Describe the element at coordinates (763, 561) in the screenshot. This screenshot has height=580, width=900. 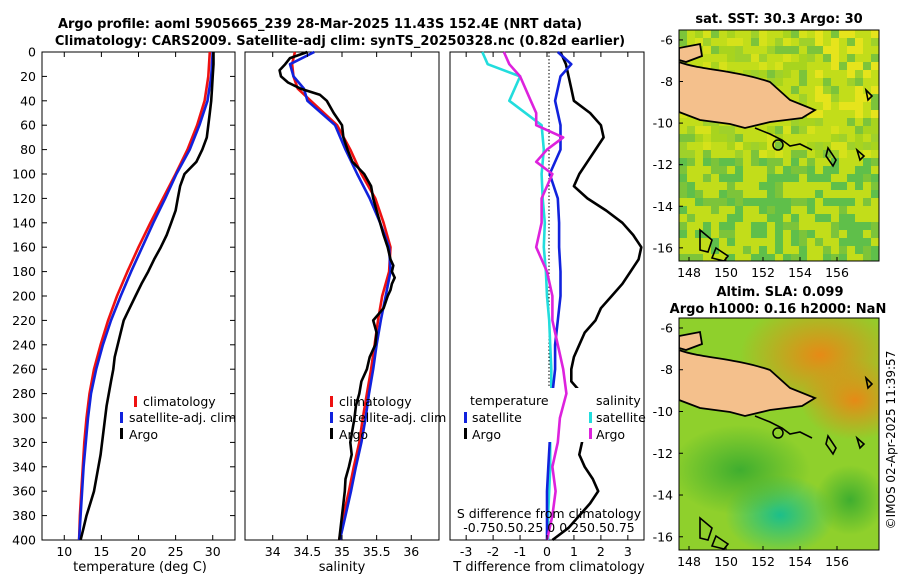
I see `map-x-tick-label: 152` at that location.